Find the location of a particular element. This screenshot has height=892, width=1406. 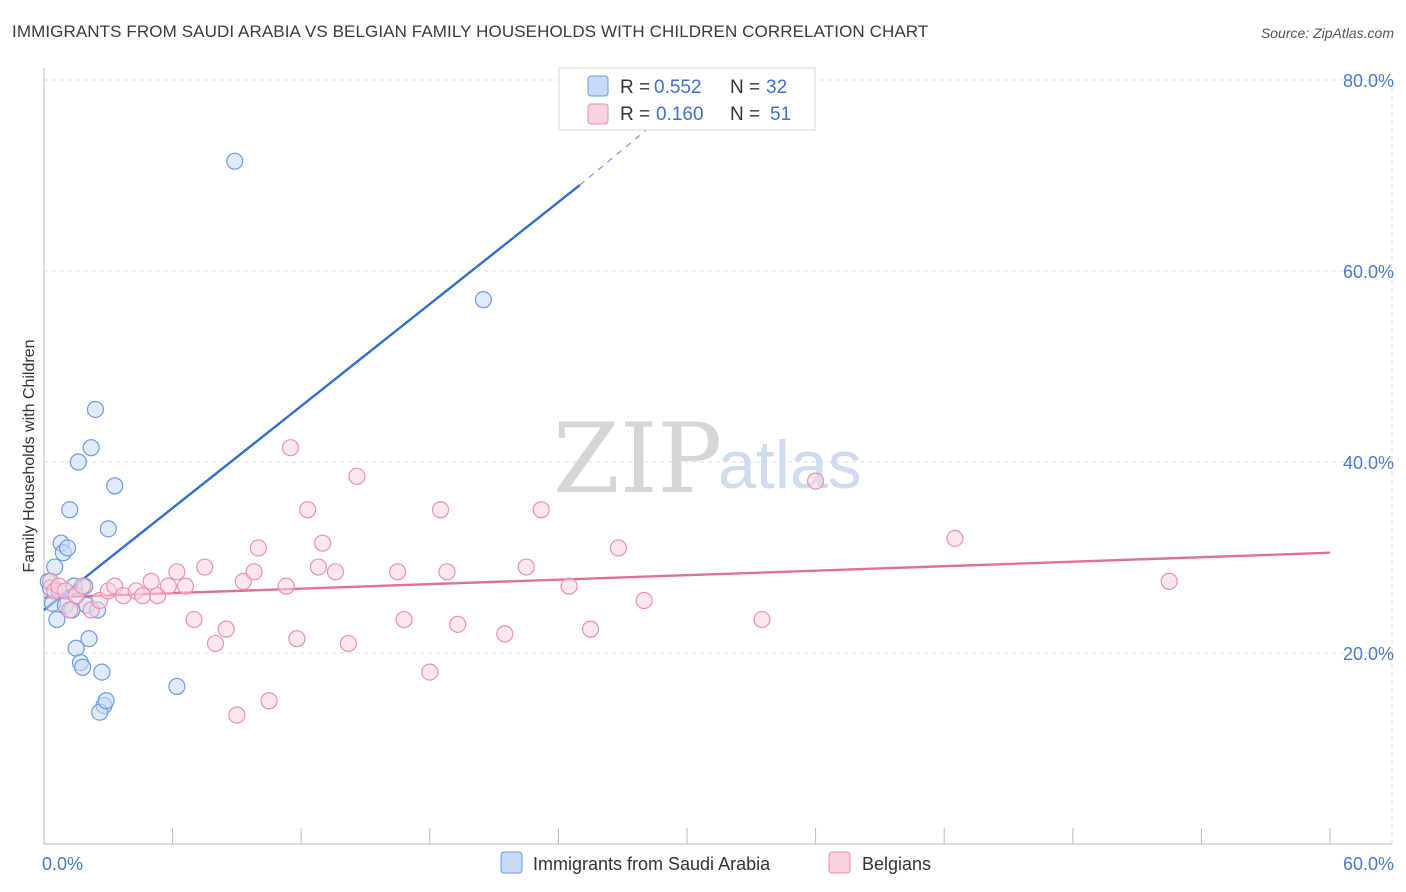

watermark-zip: ZIP is located at coordinates (637, 459).